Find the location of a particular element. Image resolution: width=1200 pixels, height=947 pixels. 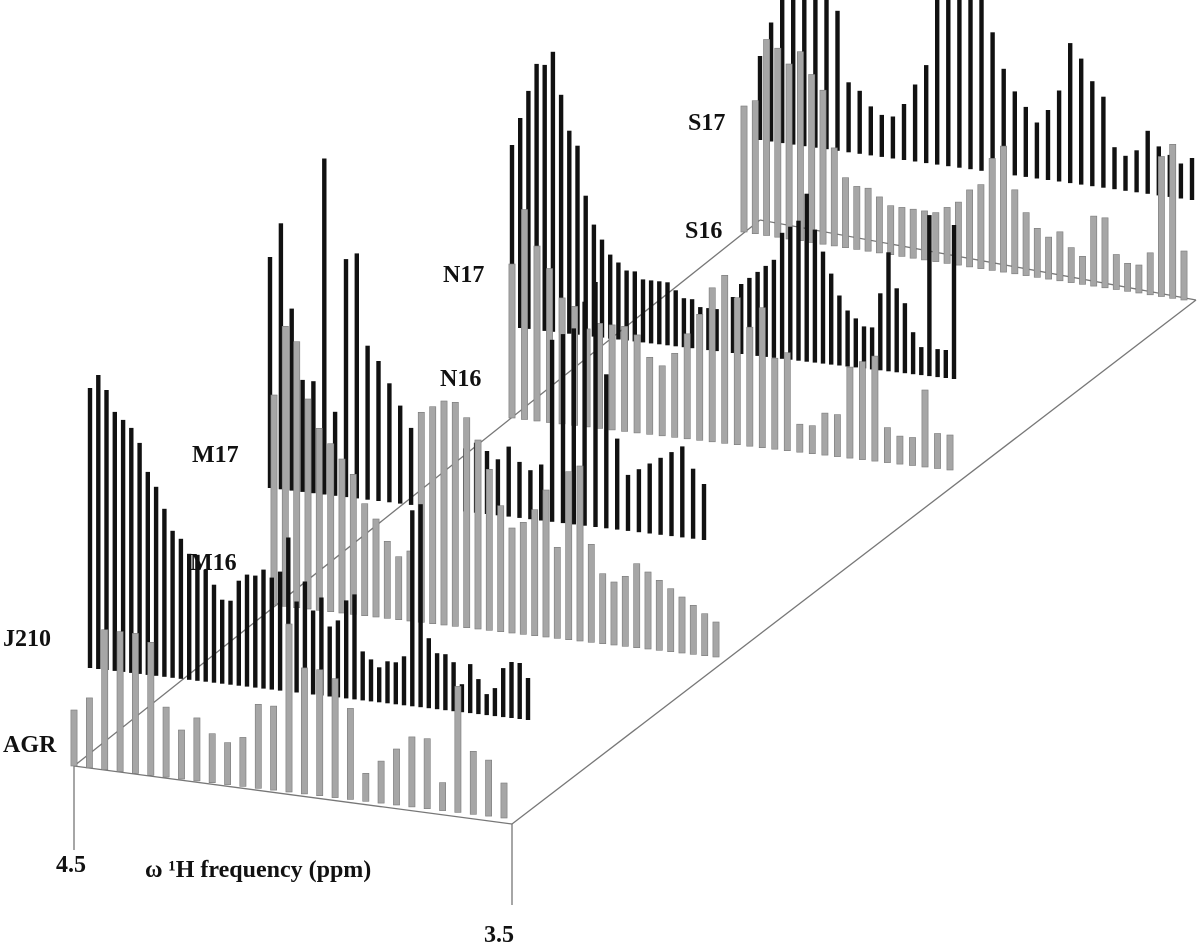

series-label-j210: J210 is located at coordinates (27, 639).